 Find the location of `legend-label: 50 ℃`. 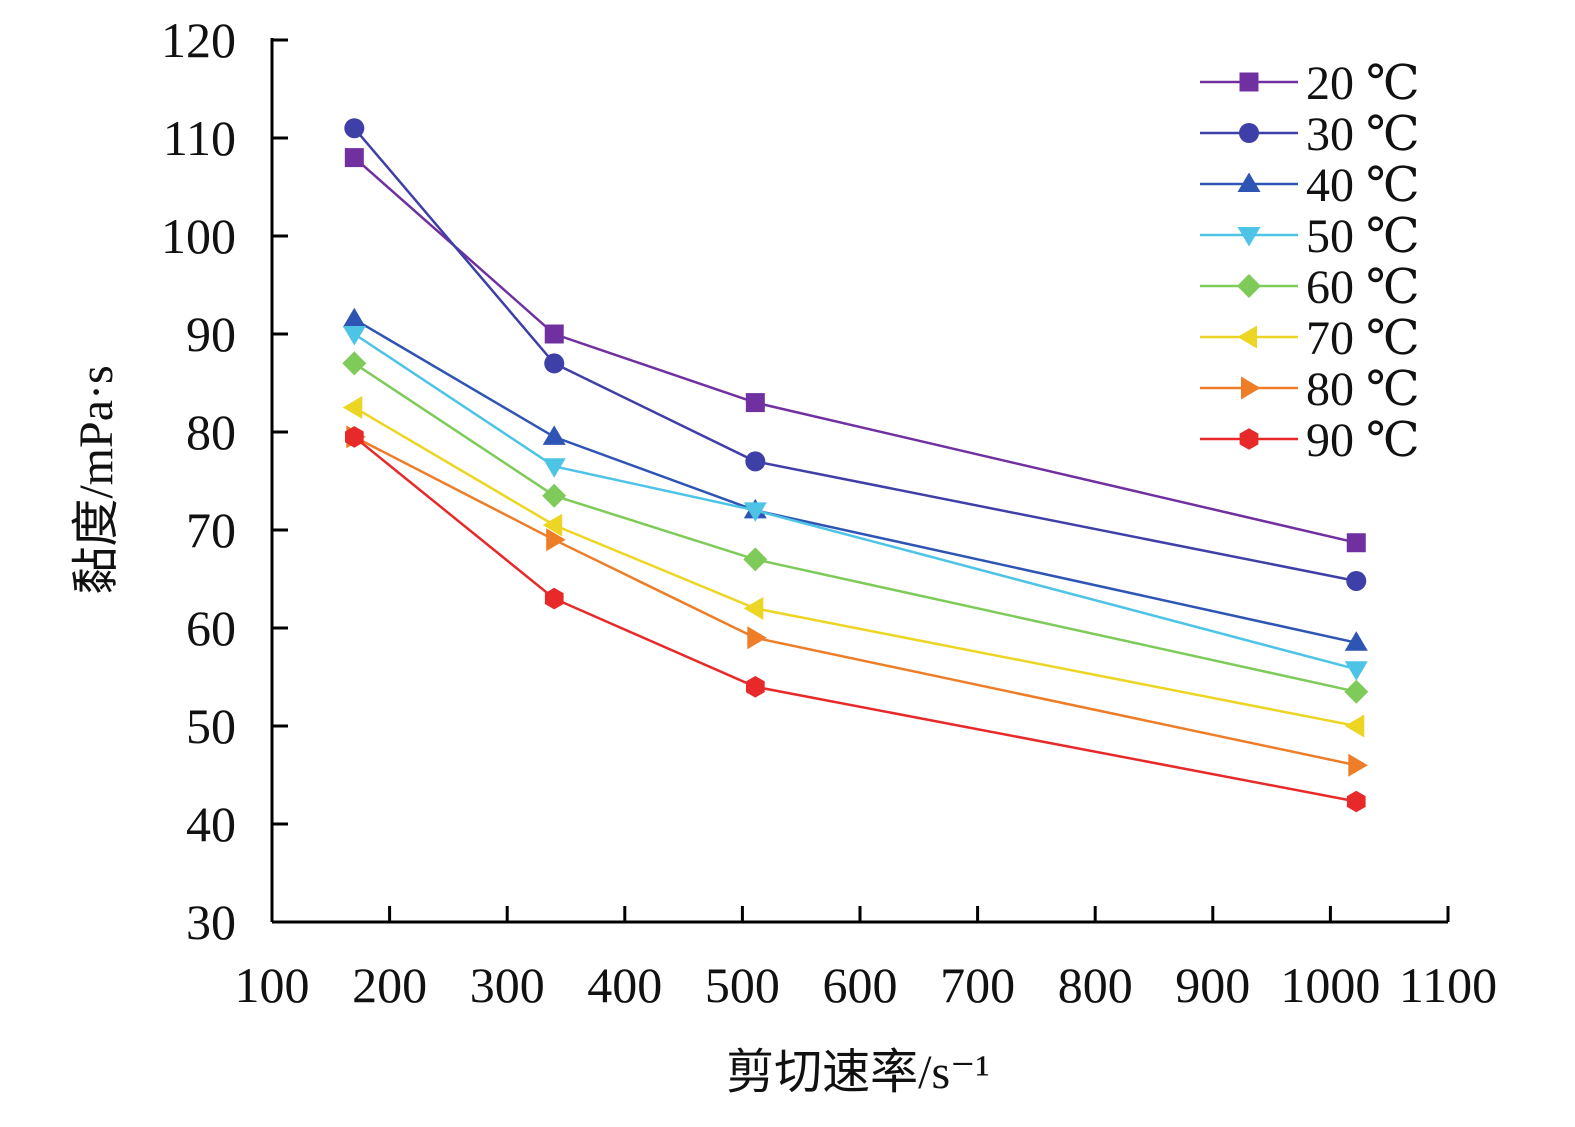

legend-label: 50 ℃ is located at coordinates (1363, 236).